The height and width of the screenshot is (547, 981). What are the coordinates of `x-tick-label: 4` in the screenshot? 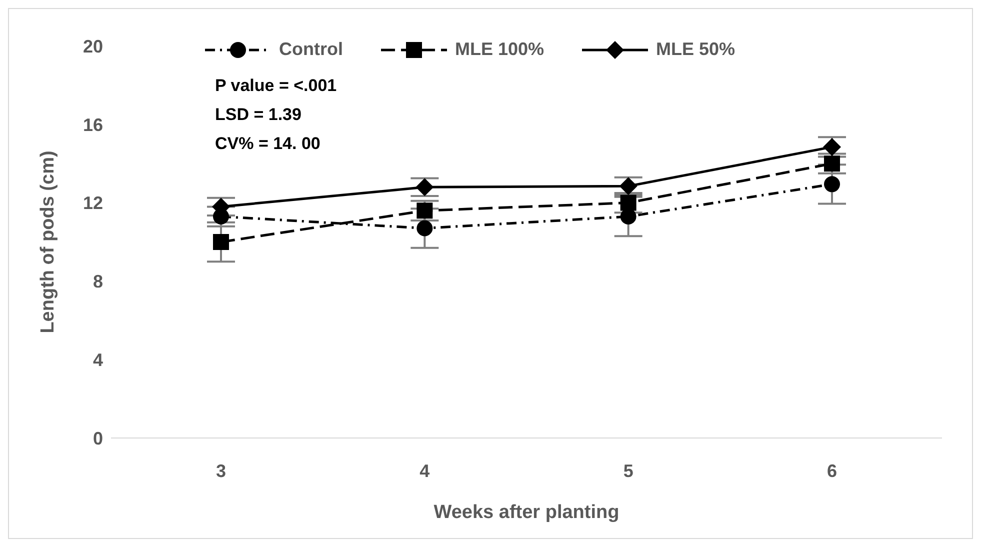 It's located at (425, 470).